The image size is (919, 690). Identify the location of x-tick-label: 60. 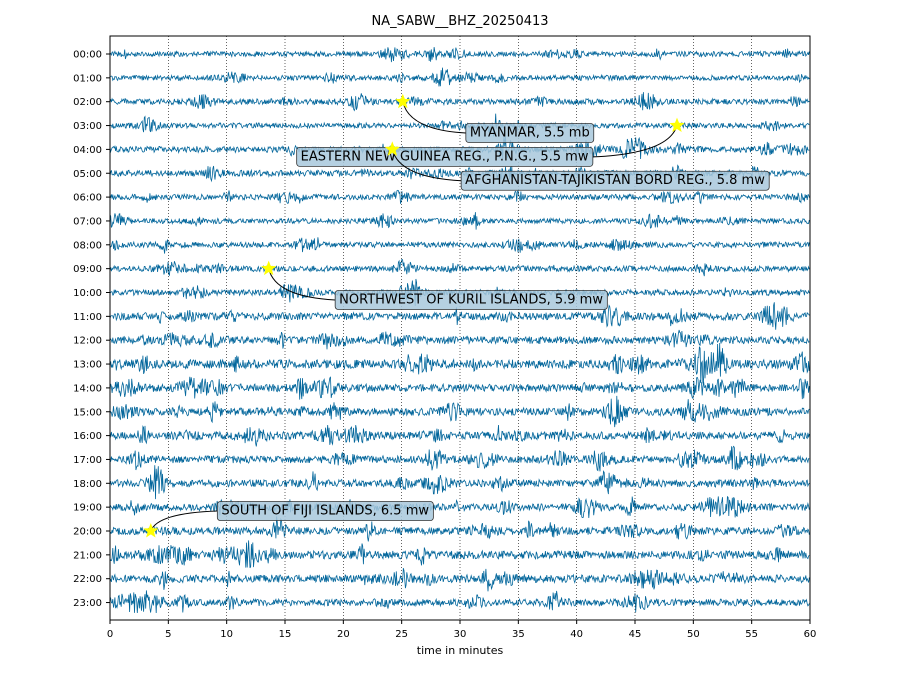
(810, 634).